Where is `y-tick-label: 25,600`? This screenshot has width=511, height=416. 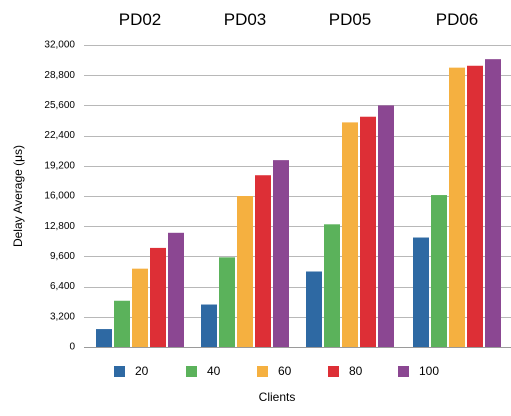
y-tick-label: 25,600 is located at coordinates (59, 105).